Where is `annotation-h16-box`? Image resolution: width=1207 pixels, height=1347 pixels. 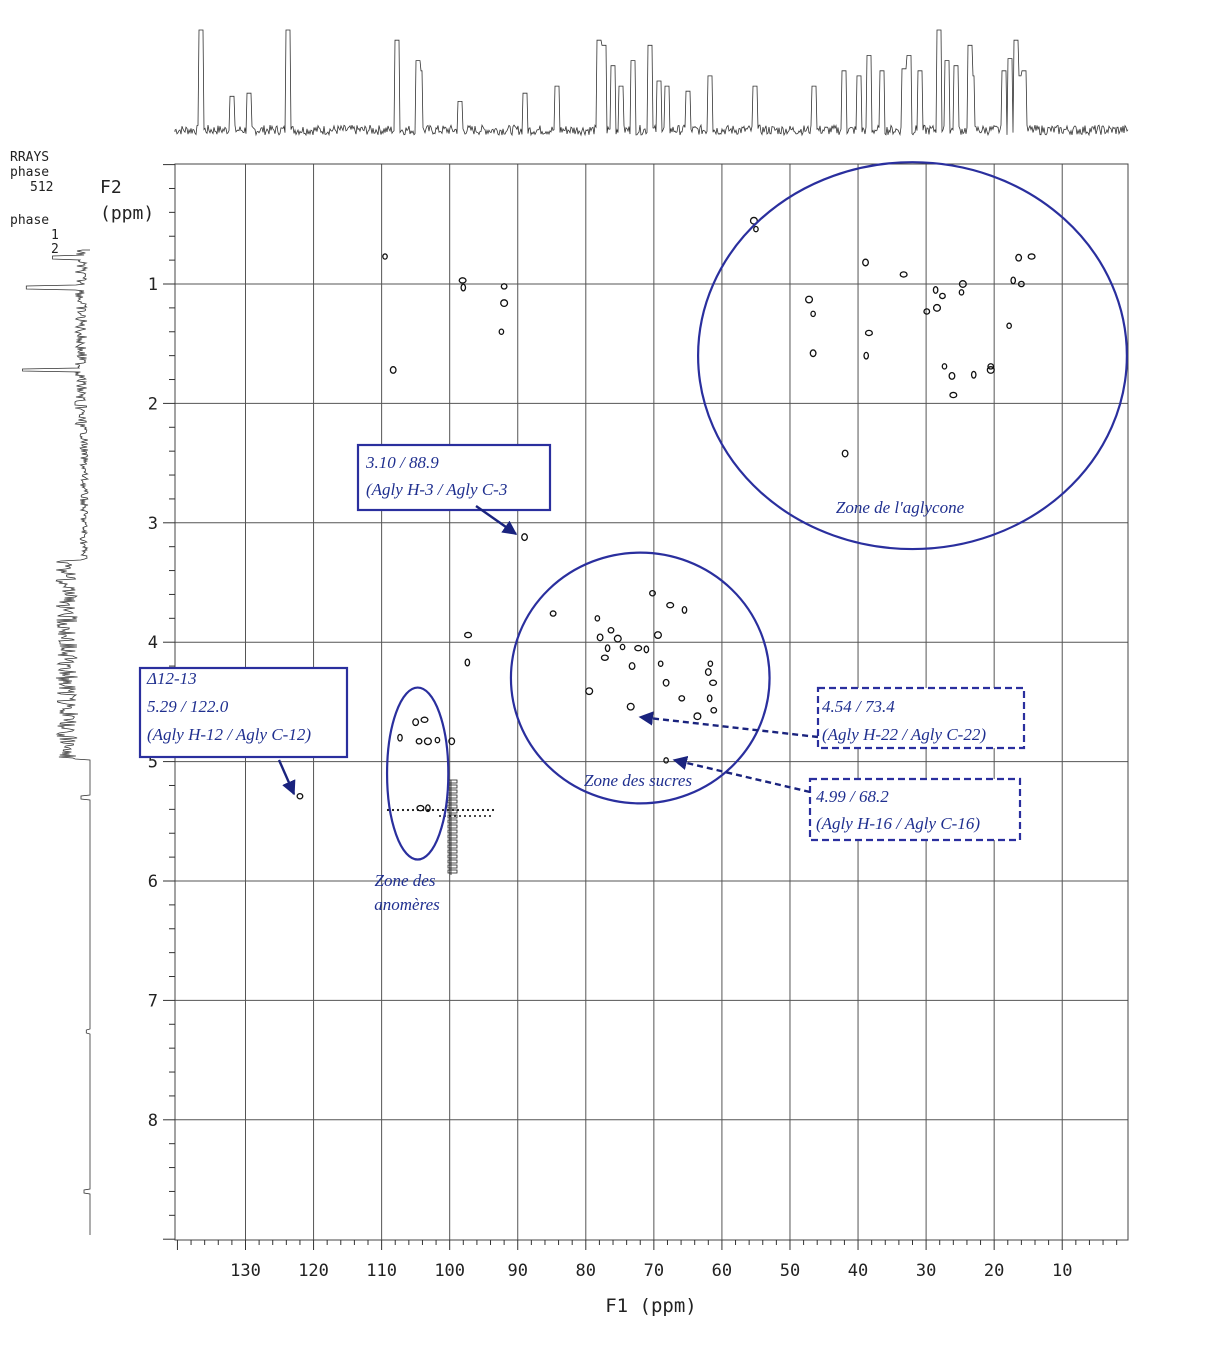 annotation-h16-box is located at coordinates (915, 809).